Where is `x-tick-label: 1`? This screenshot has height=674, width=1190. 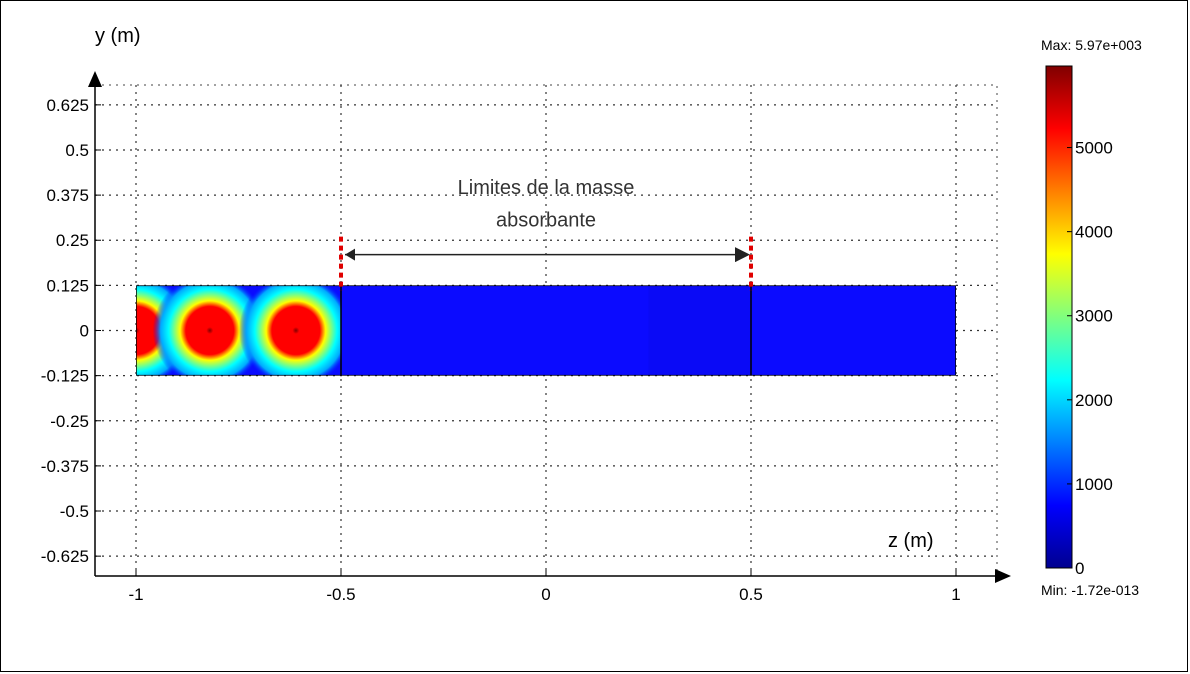 x-tick-label: 1 is located at coordinates (955, 594).